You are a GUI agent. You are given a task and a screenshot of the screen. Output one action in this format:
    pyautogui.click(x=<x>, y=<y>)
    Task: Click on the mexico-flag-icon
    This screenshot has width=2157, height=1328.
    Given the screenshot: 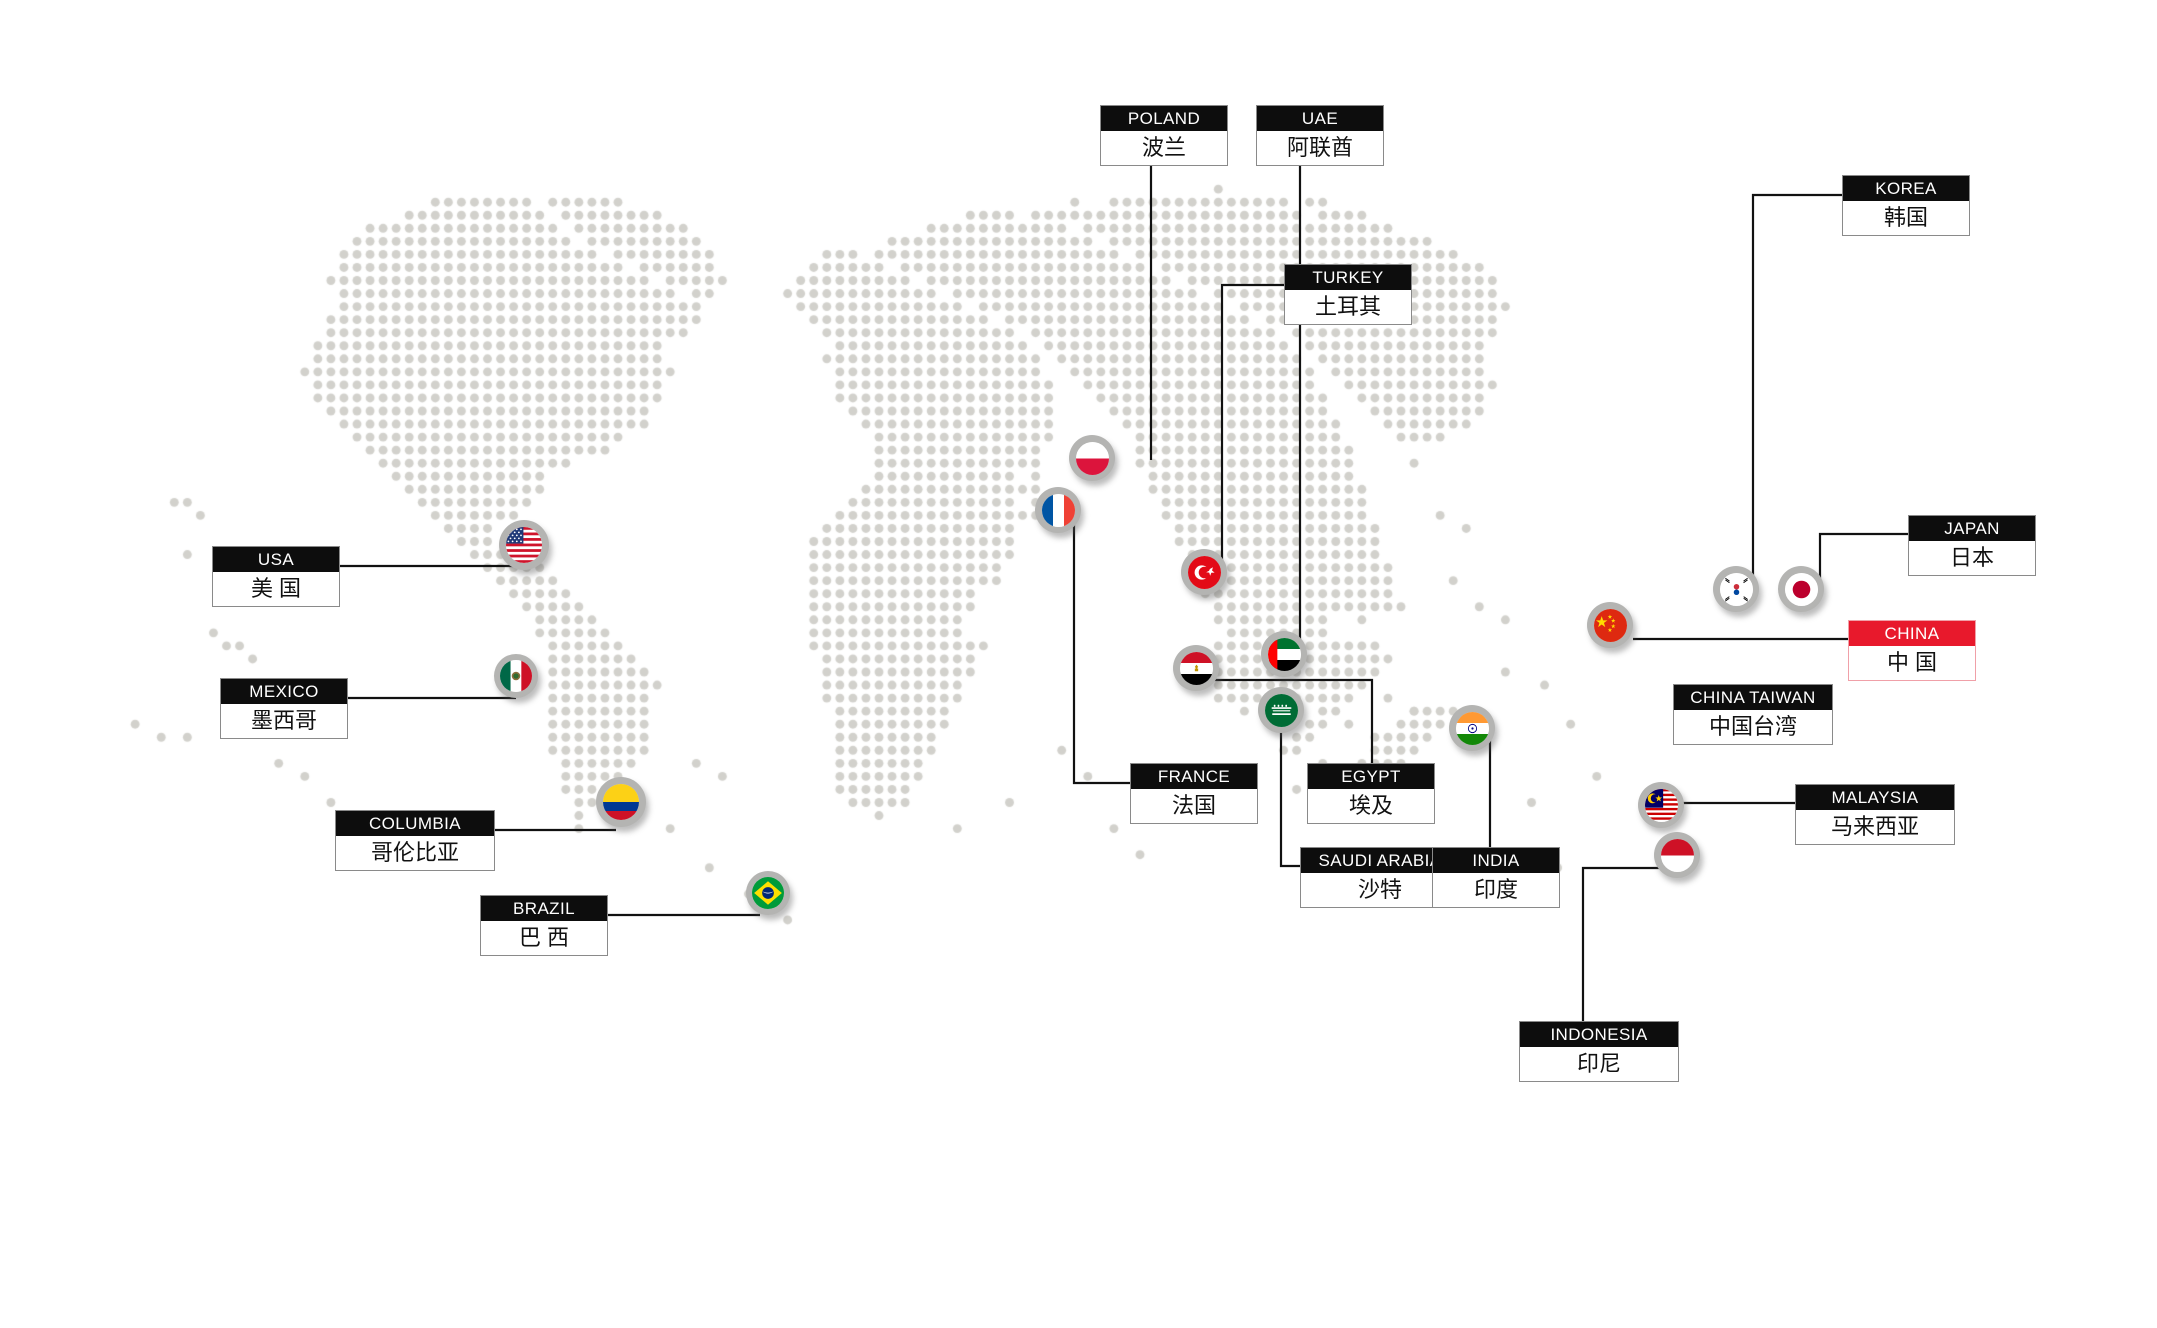 What is the action you would take?
    pyautogui.click(x=516, y=676)
    